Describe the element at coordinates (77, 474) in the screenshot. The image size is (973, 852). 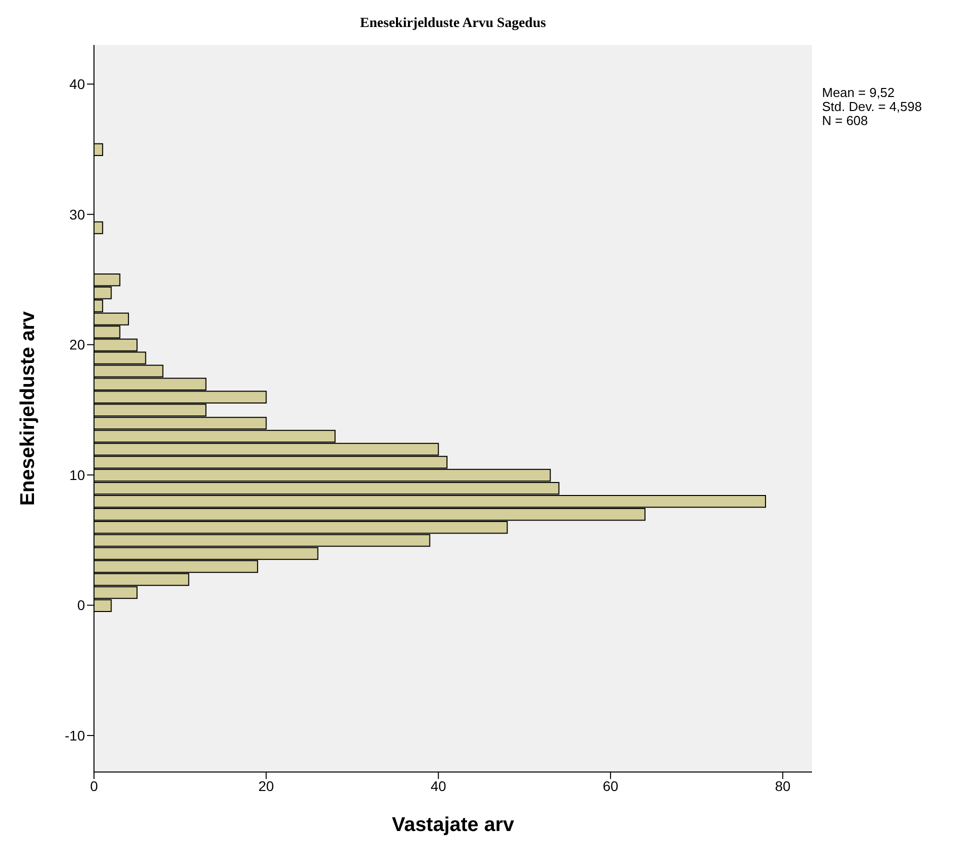
I see `y-tick-label: 10` at that location.